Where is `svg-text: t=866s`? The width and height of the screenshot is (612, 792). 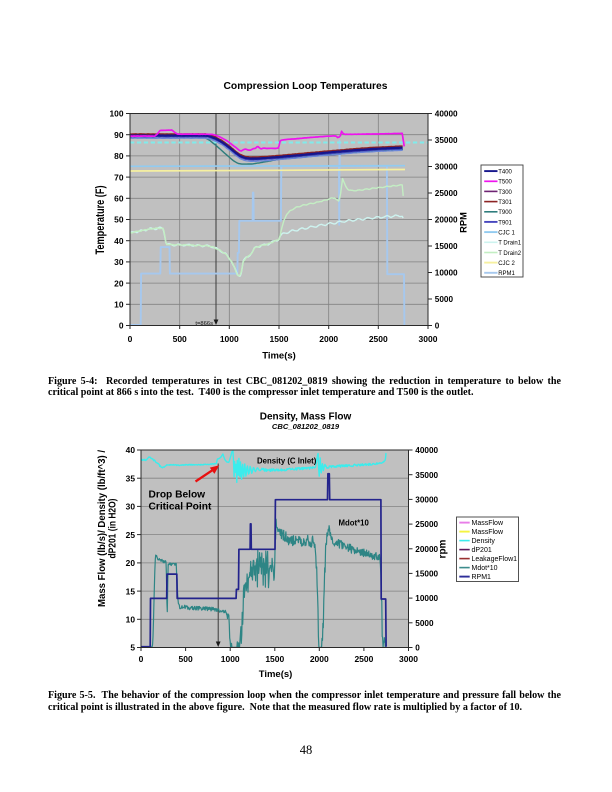
svg-text: t=866s is located at coordinates (204, 324).